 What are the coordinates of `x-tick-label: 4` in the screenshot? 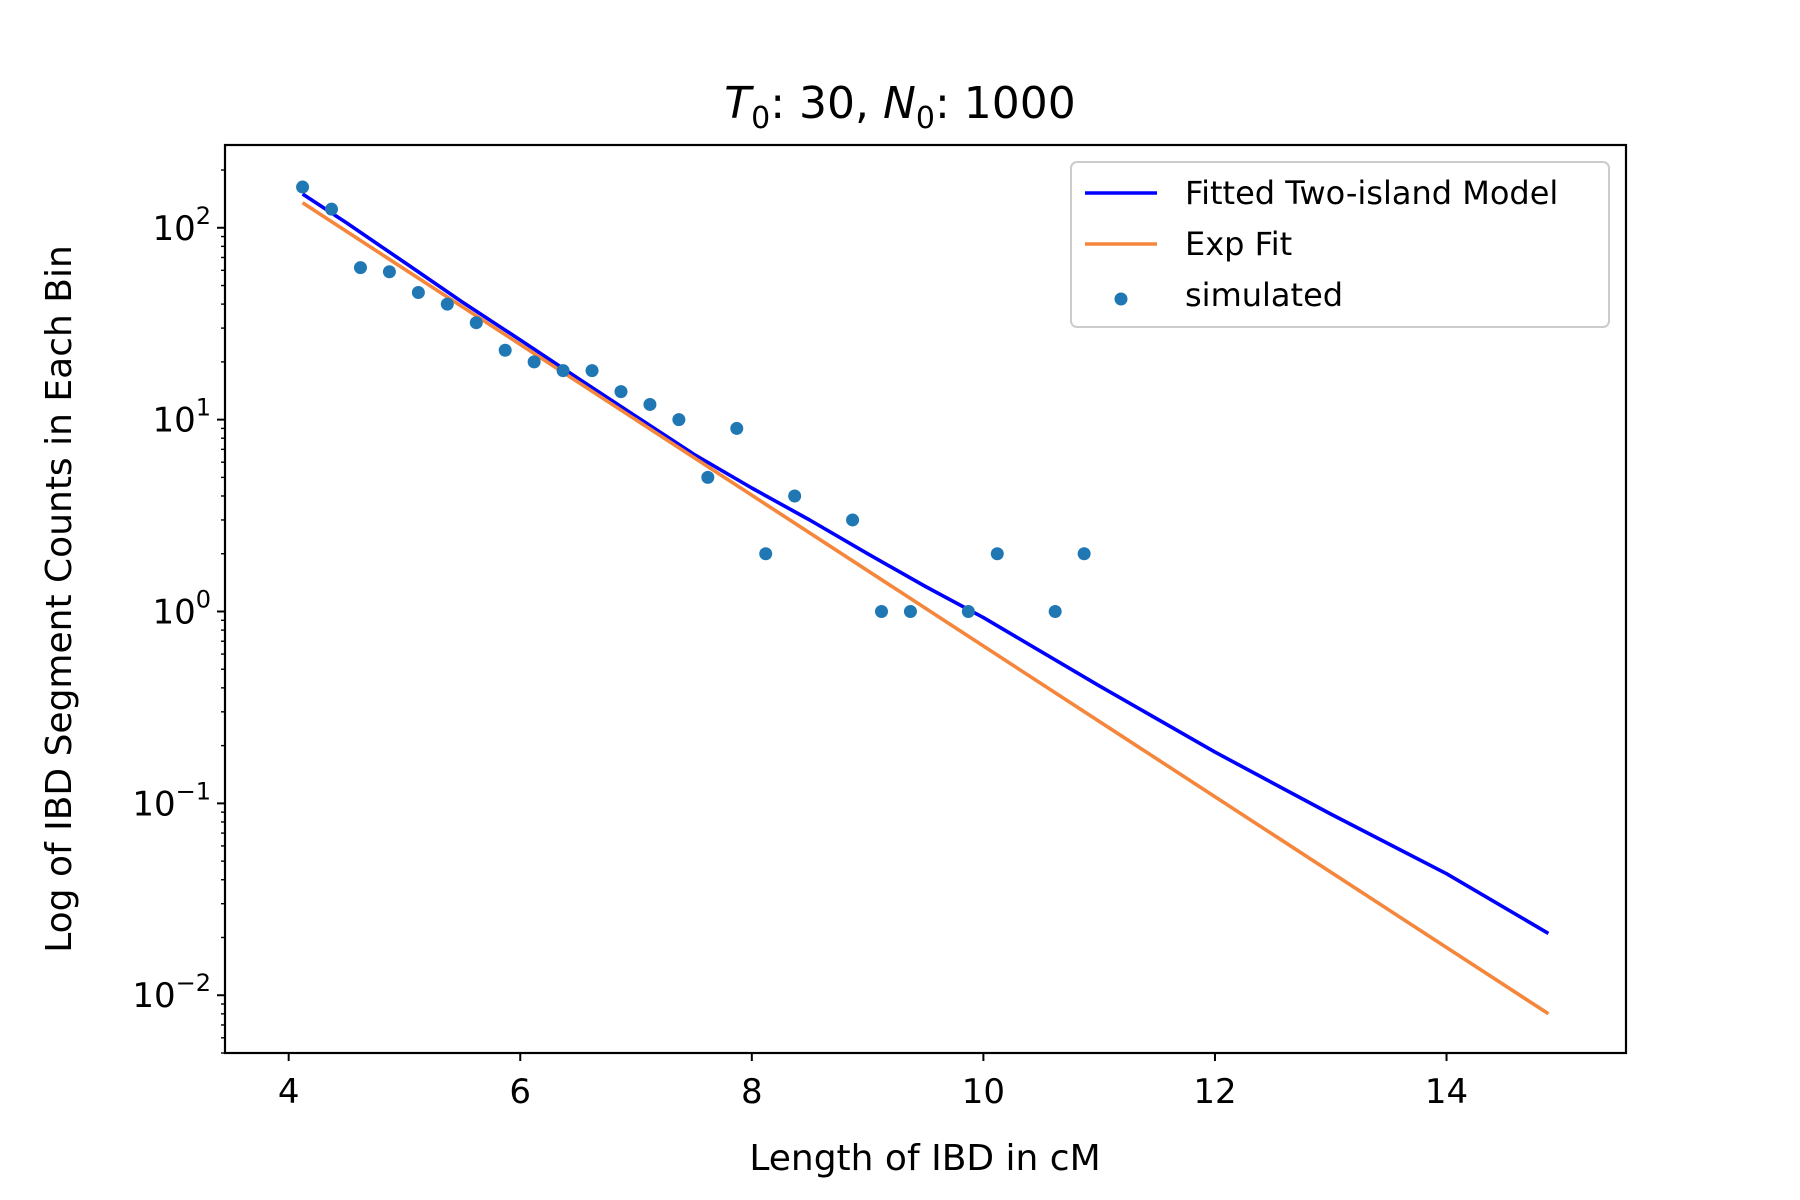 It's located at (289, 1092).